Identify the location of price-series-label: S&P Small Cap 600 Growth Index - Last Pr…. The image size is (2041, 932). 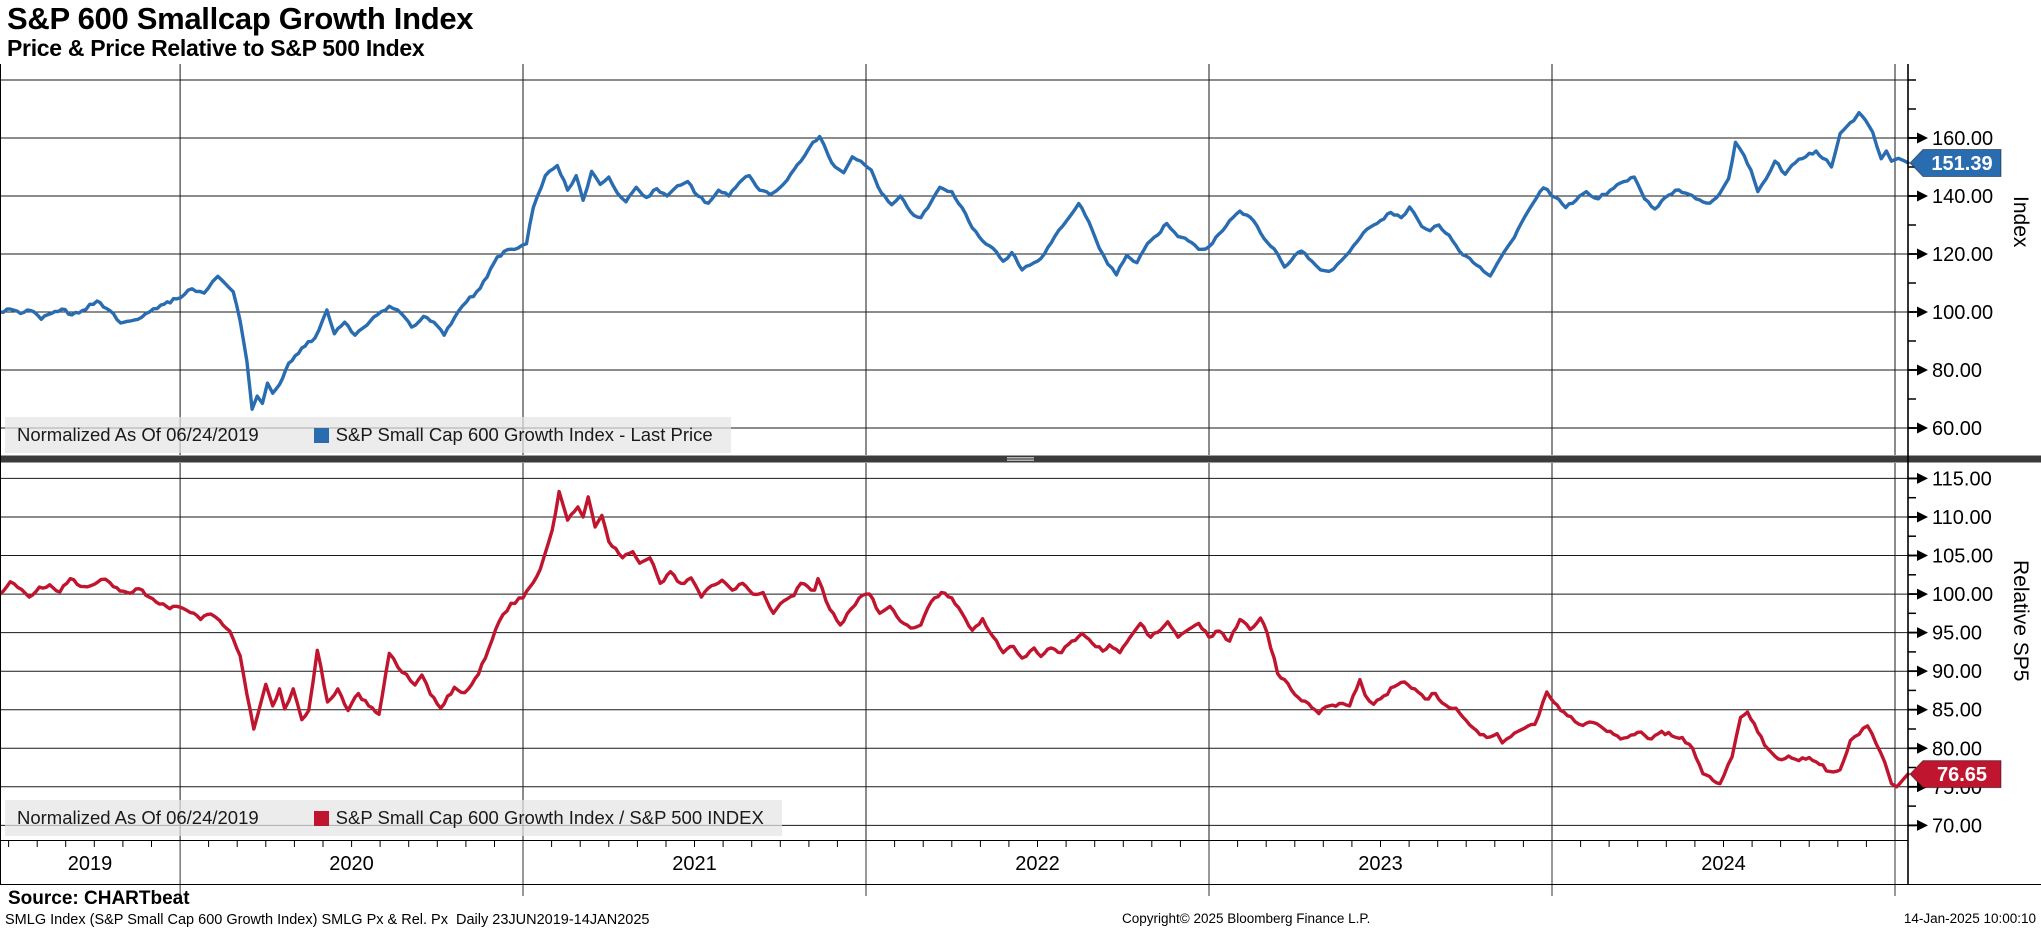
(524, 434).